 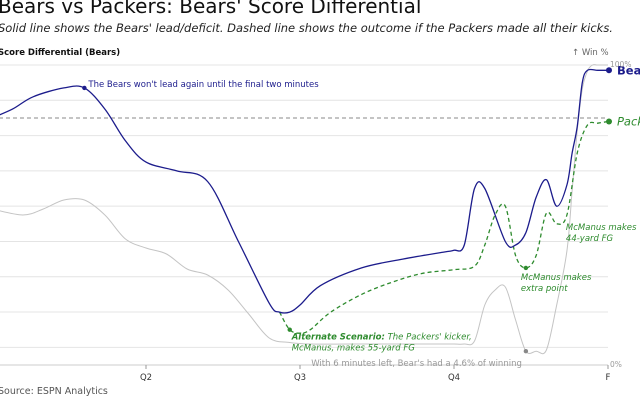 What do you see at coordinates (609, 70) in the screenshot?
I see `end-point-bears` at bounding box center [609, 70].